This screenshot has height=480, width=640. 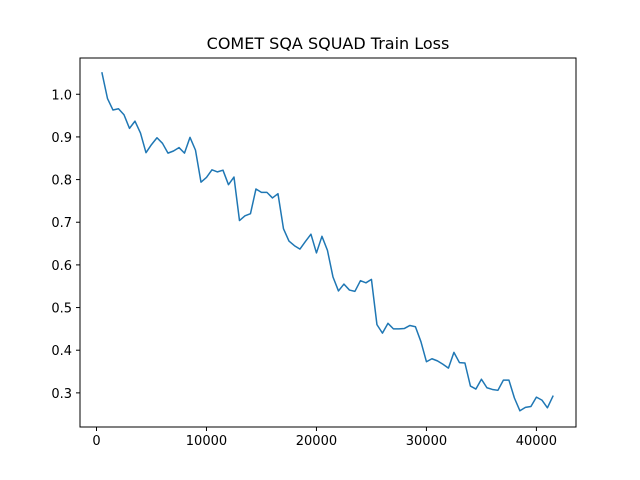 What do you see at coordinates (328, 43) in the screenshot?
I see `chart-title: COMET SQA SQUAD Train Loss` at bounding box center [328, 43].